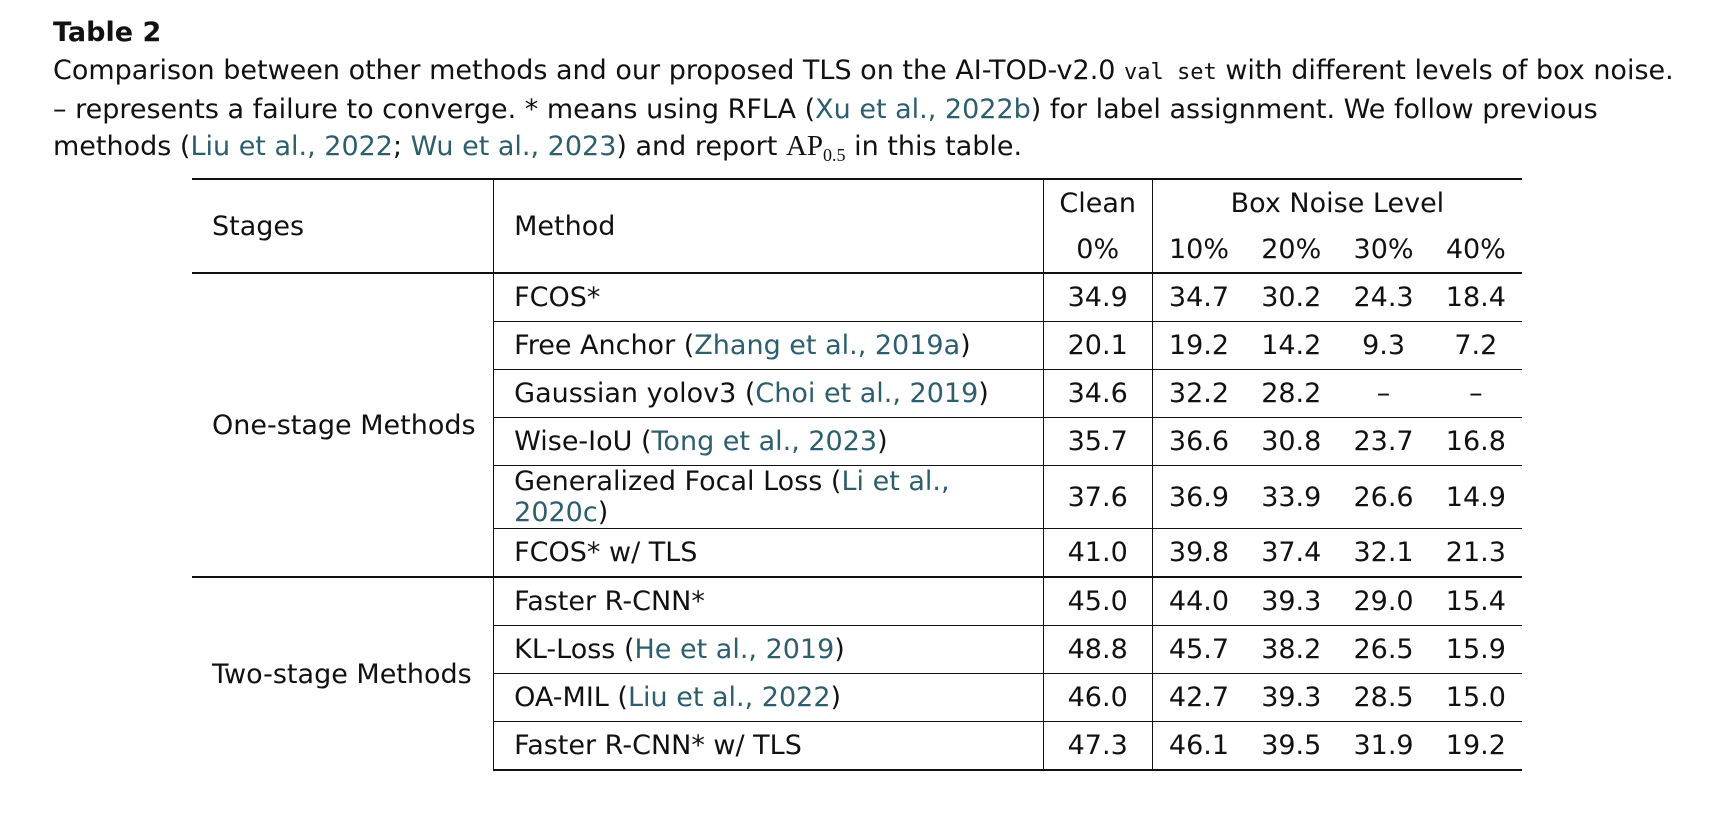 Image resolution: width=1734 pixels, height=826 pixels. Describe the element at coordinates (1097, 497) in the screenshot. I see `clean-value: 37.6` at that location.